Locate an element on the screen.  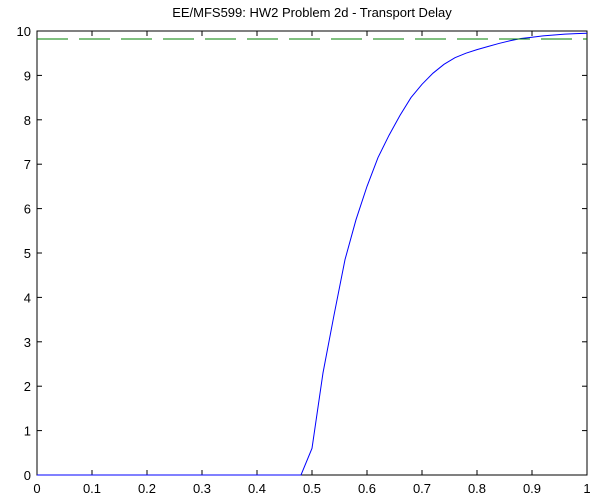
x-tick-label: 0.9 is located at coordinates (532, 488).